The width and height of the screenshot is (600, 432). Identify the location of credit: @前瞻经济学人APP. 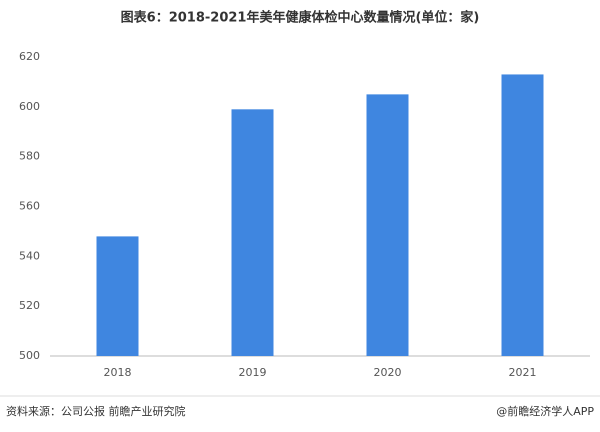
(545, 411).